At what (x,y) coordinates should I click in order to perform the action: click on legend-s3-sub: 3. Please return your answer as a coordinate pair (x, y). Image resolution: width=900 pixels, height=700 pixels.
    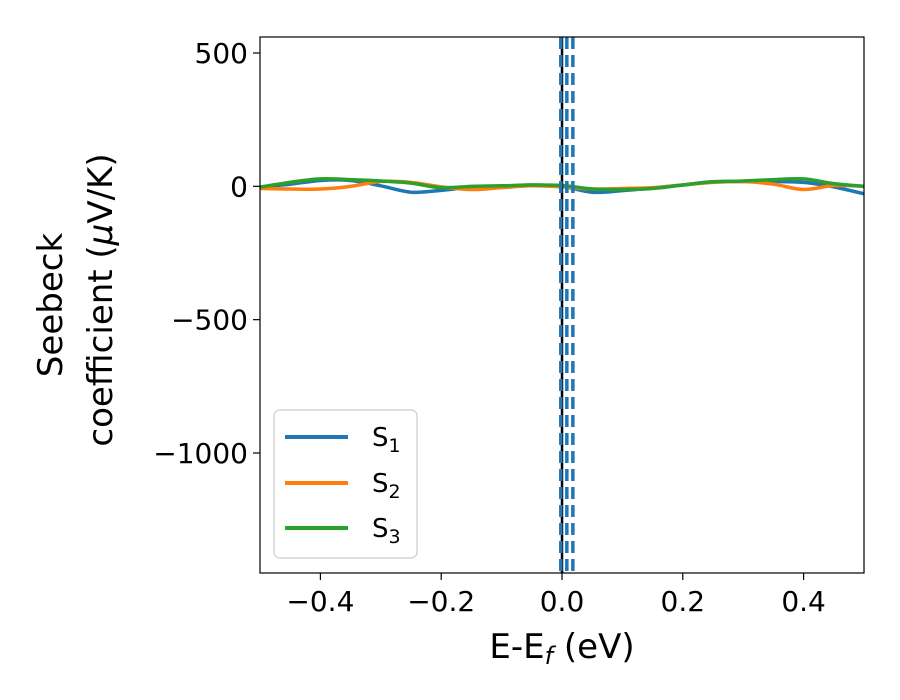
    Looking at the image, I should click on (395, 537).